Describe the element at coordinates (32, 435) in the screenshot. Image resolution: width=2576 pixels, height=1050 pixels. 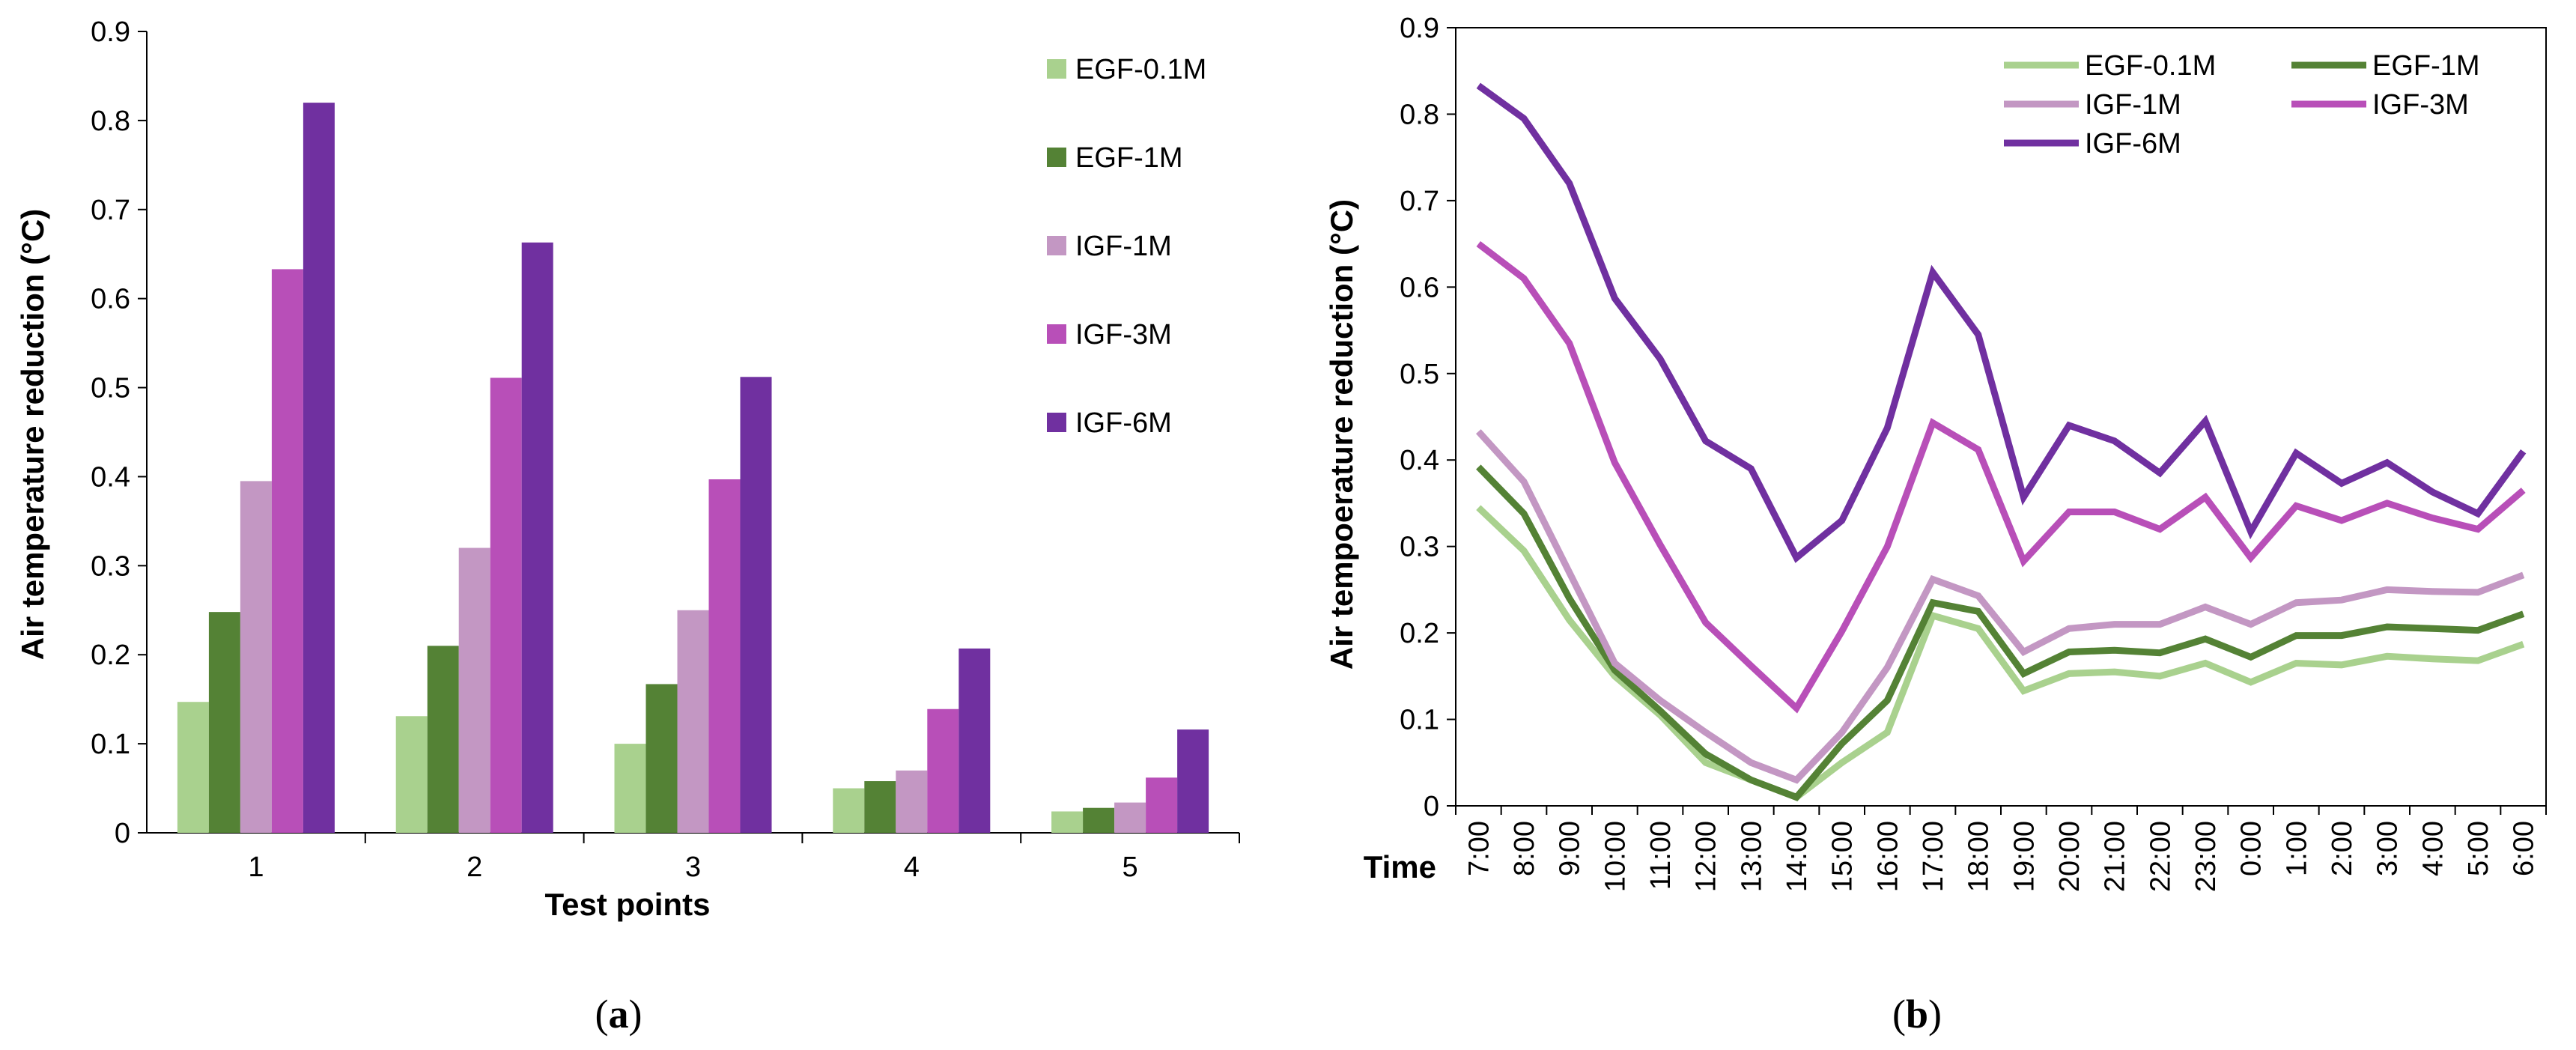
I see `chart-a-y-axis-title: Air temperature reduction (°C)` at that location.